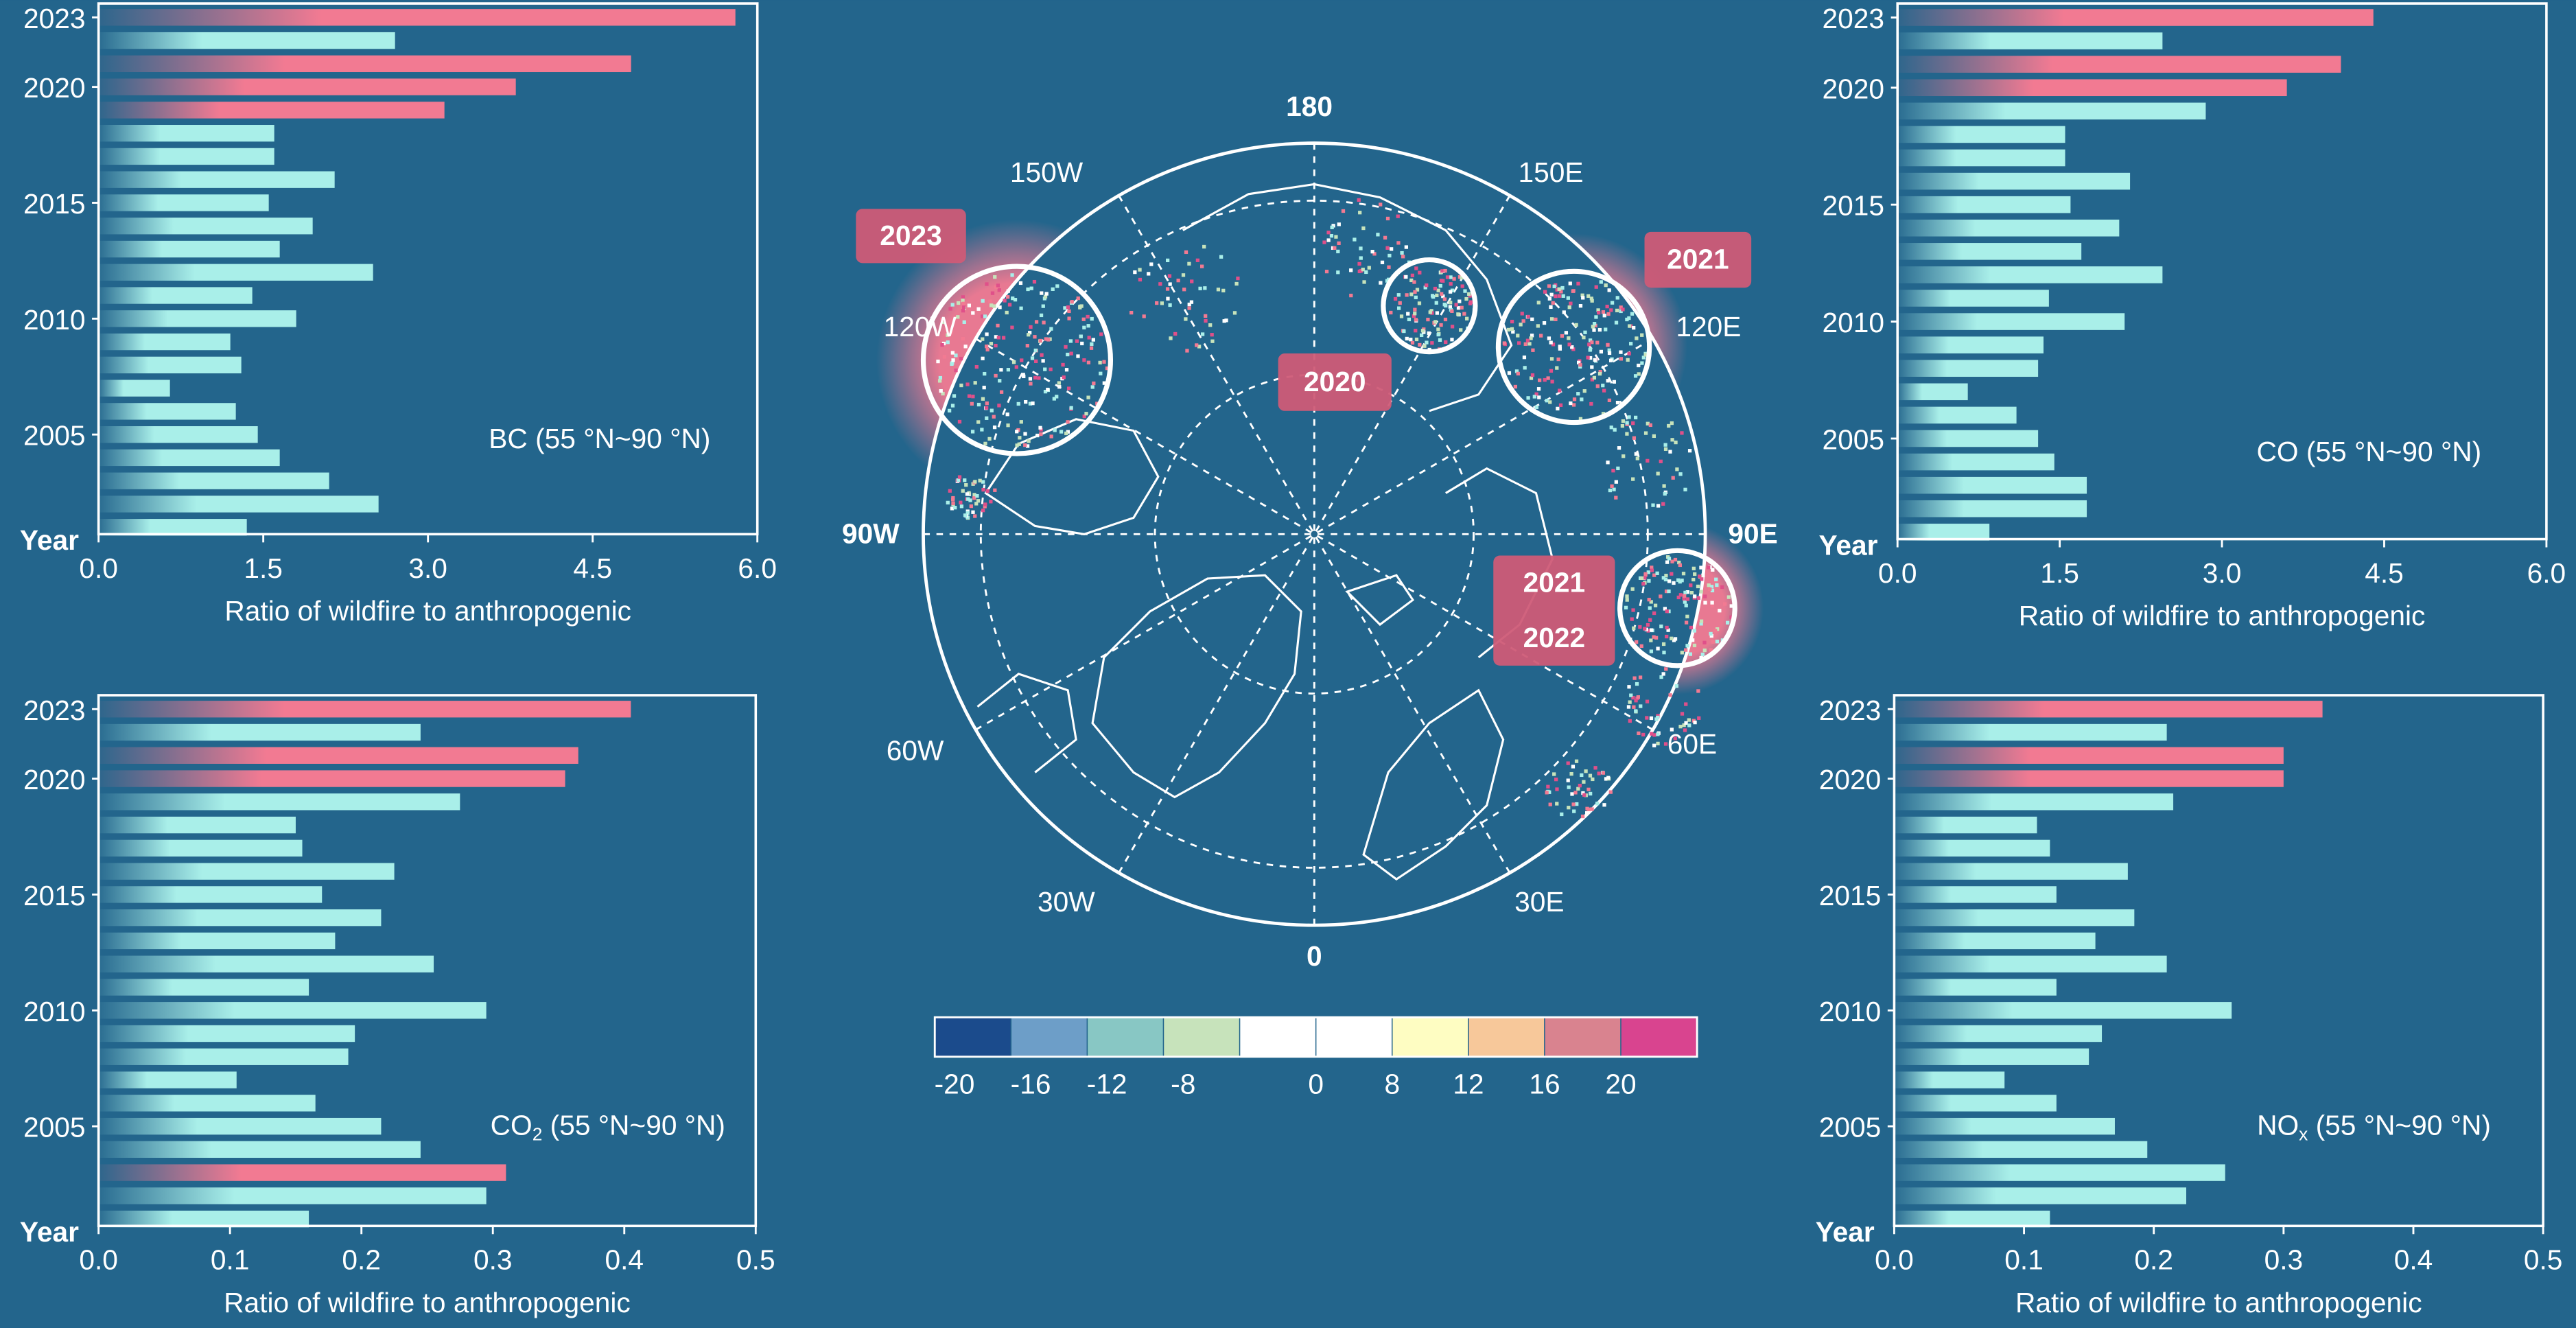  What do you see at coordinates (493, 1260) in the screenshot?
I see `x-tick-label: 0.3` at bounding box center [493, 1260].